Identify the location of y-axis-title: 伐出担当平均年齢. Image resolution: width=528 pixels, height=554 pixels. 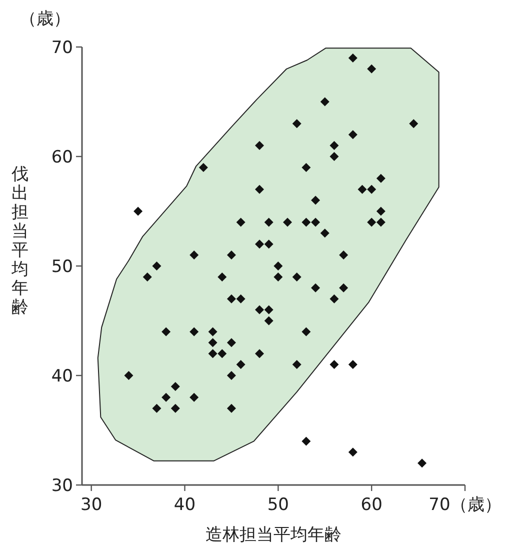
(19, 241).